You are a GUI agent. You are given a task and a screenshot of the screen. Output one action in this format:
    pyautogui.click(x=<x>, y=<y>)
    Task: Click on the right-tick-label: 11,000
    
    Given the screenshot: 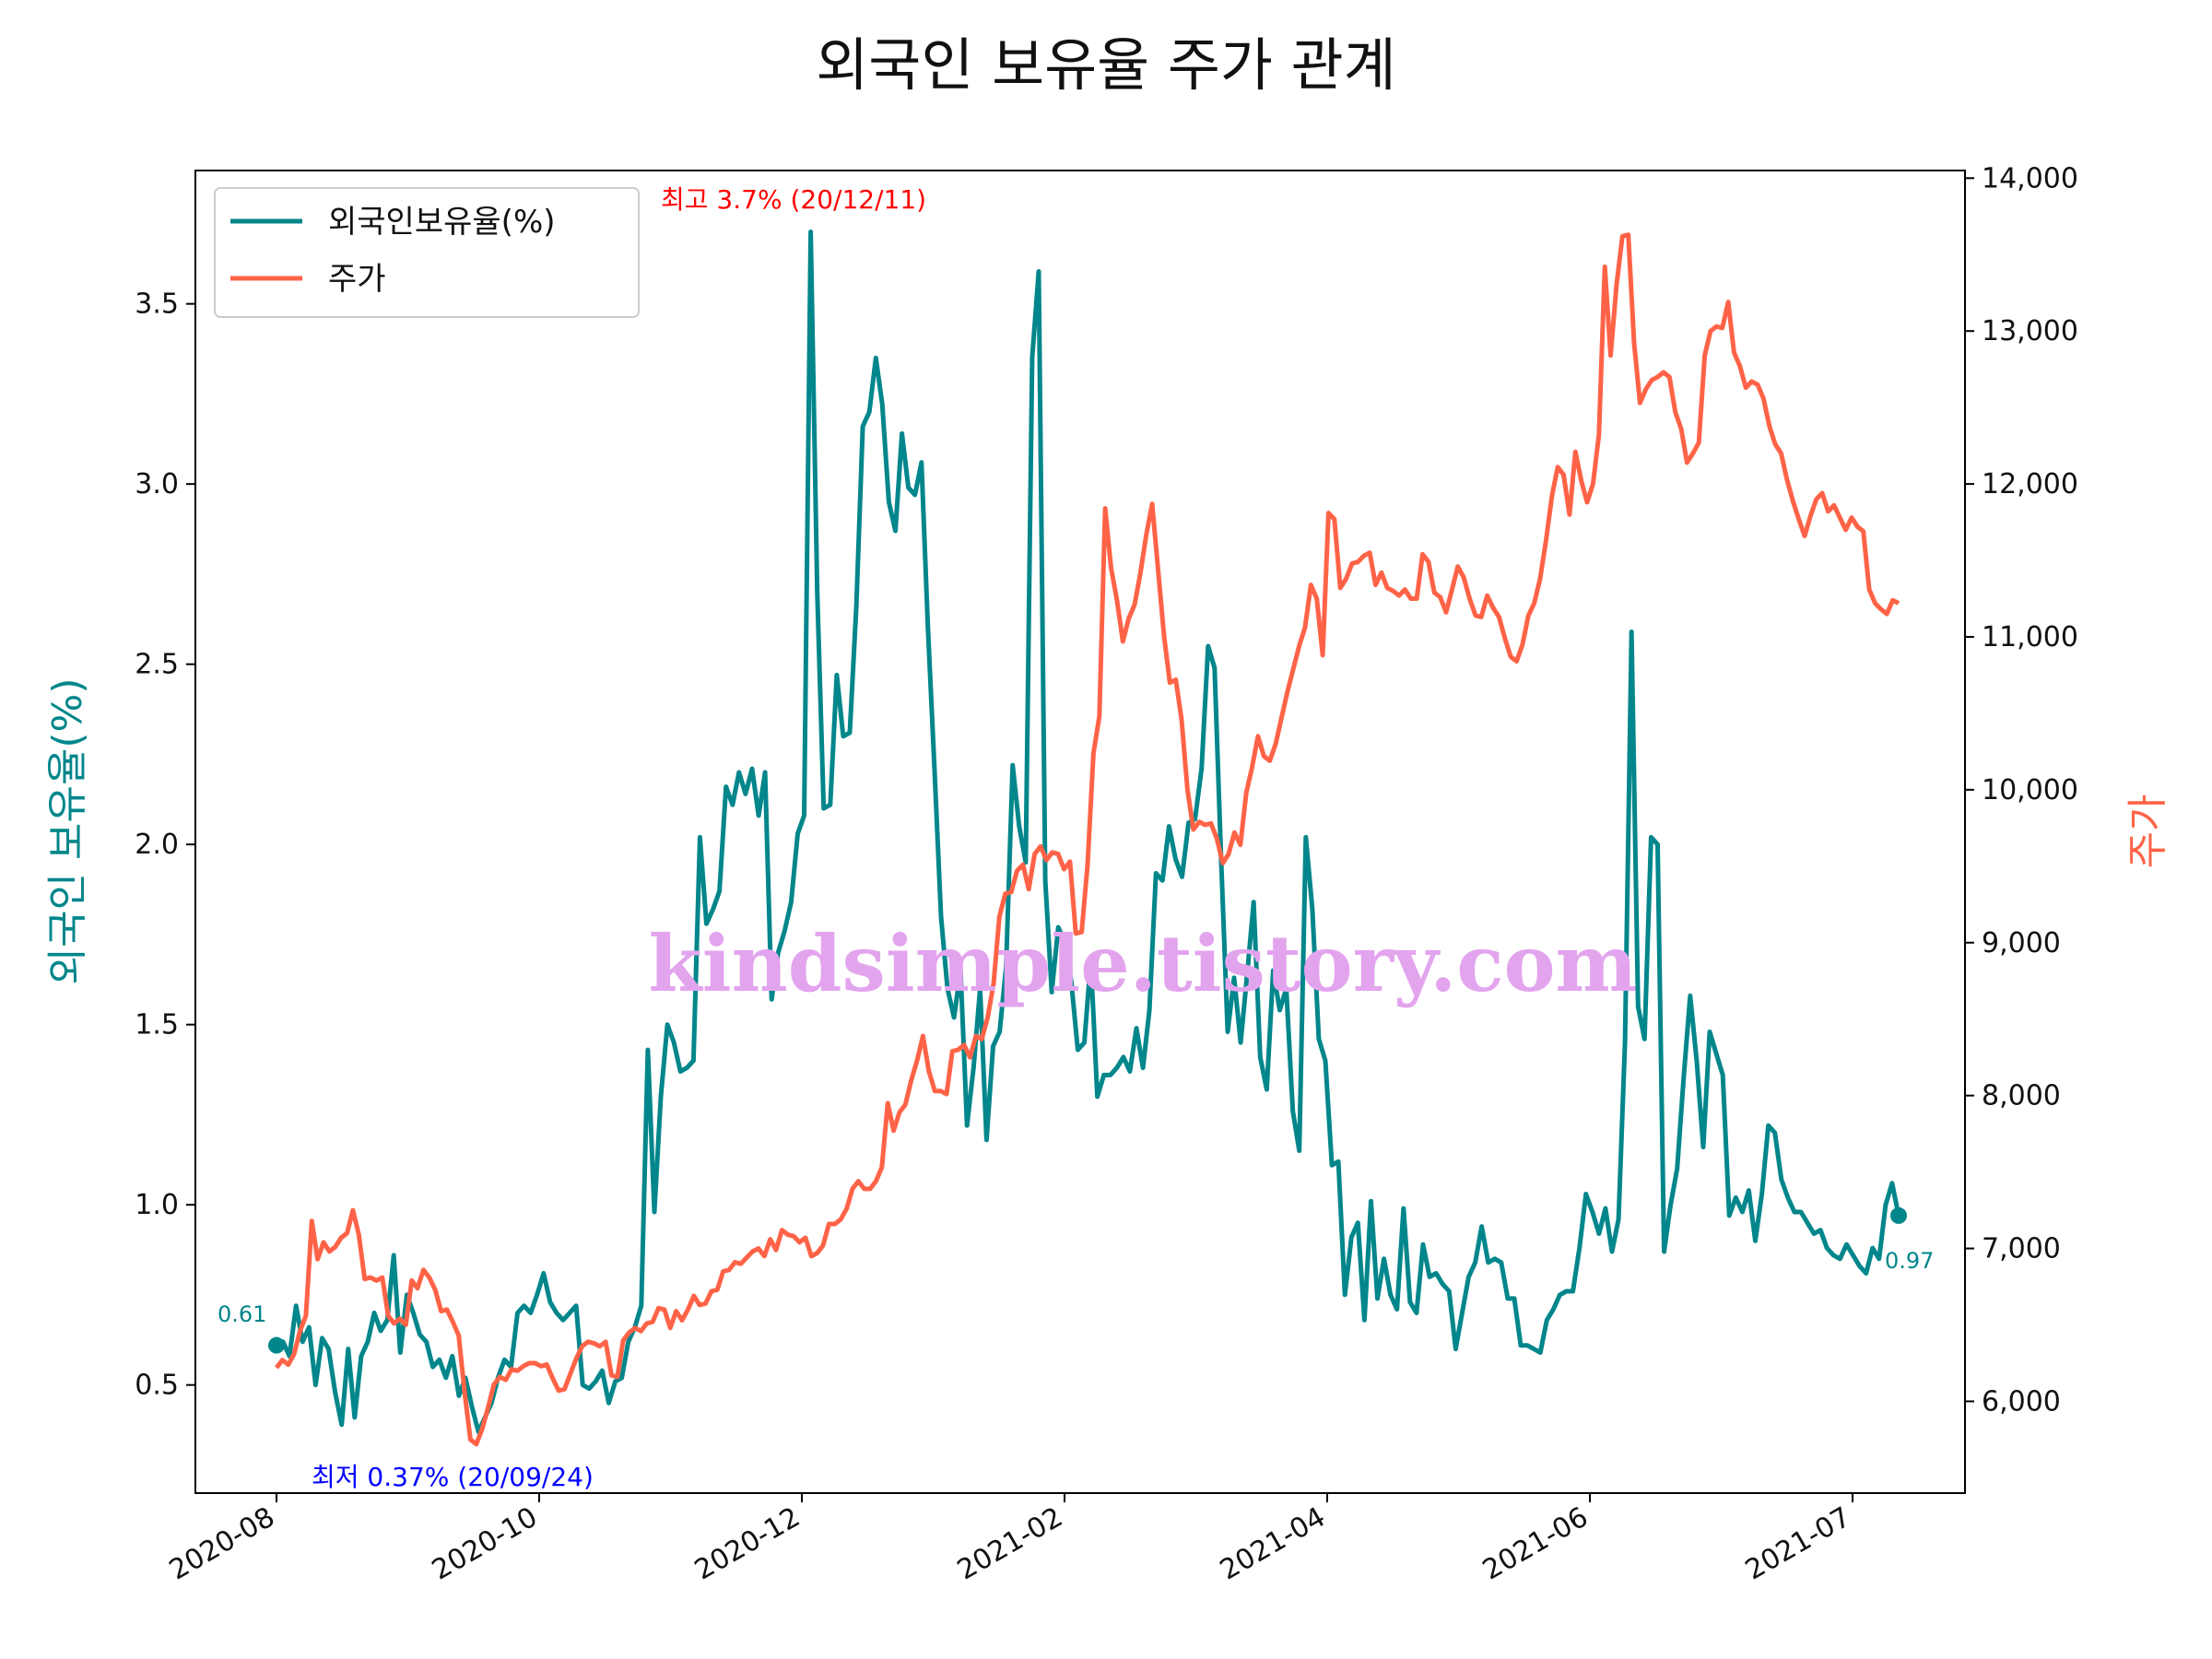 What is the action you would take?
    pyautogui.click(x=2030, y=637)
    